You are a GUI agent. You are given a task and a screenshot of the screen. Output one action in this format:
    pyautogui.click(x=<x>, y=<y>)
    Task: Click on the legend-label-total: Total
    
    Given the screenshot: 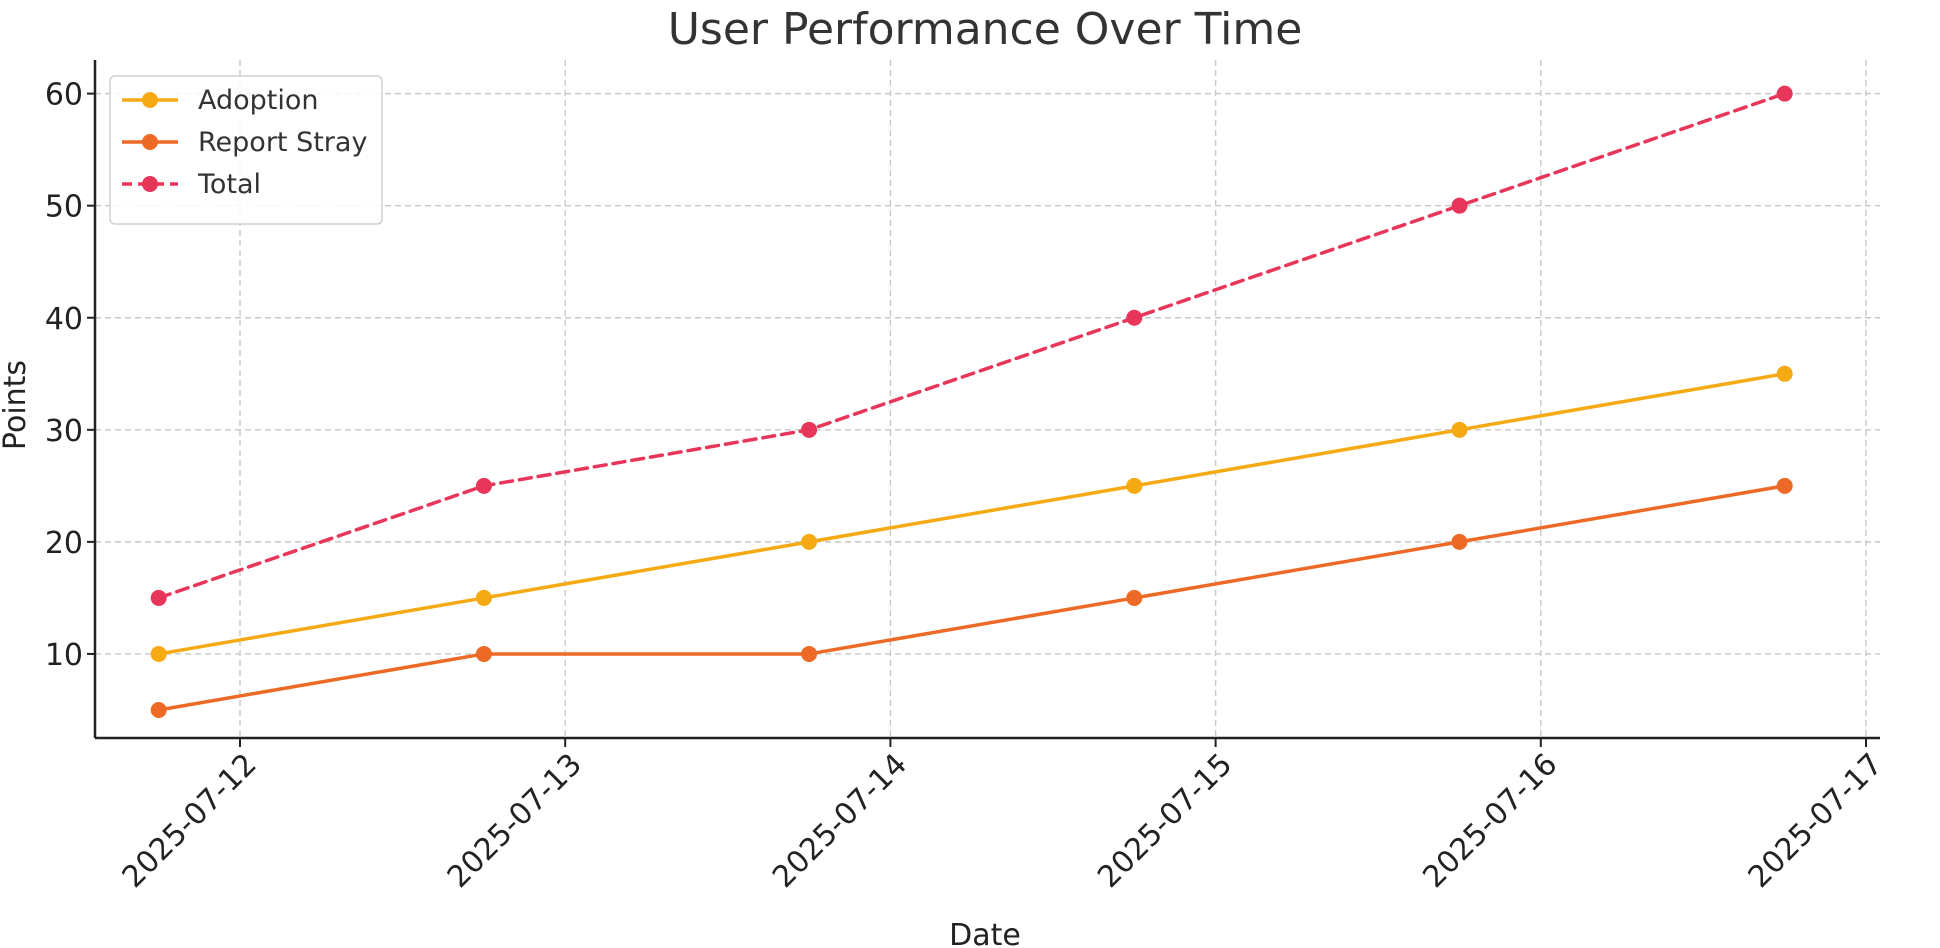 What is the action you would take?
    pyautogui.click(x=229, y=184)
    